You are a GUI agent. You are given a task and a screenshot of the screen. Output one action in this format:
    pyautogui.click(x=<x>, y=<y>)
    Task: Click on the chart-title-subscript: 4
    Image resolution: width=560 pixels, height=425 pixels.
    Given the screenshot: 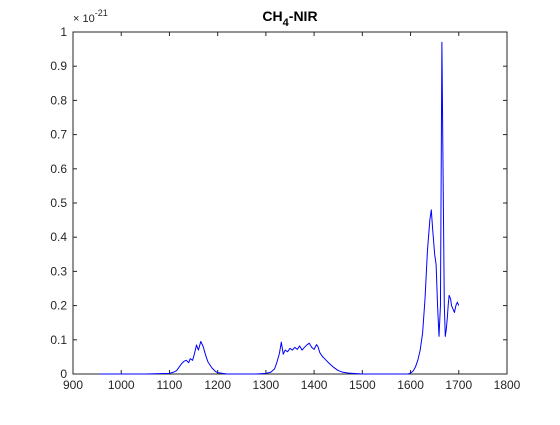 What is the action you would take?
    pyautogui.click(x=286, y=23)
    